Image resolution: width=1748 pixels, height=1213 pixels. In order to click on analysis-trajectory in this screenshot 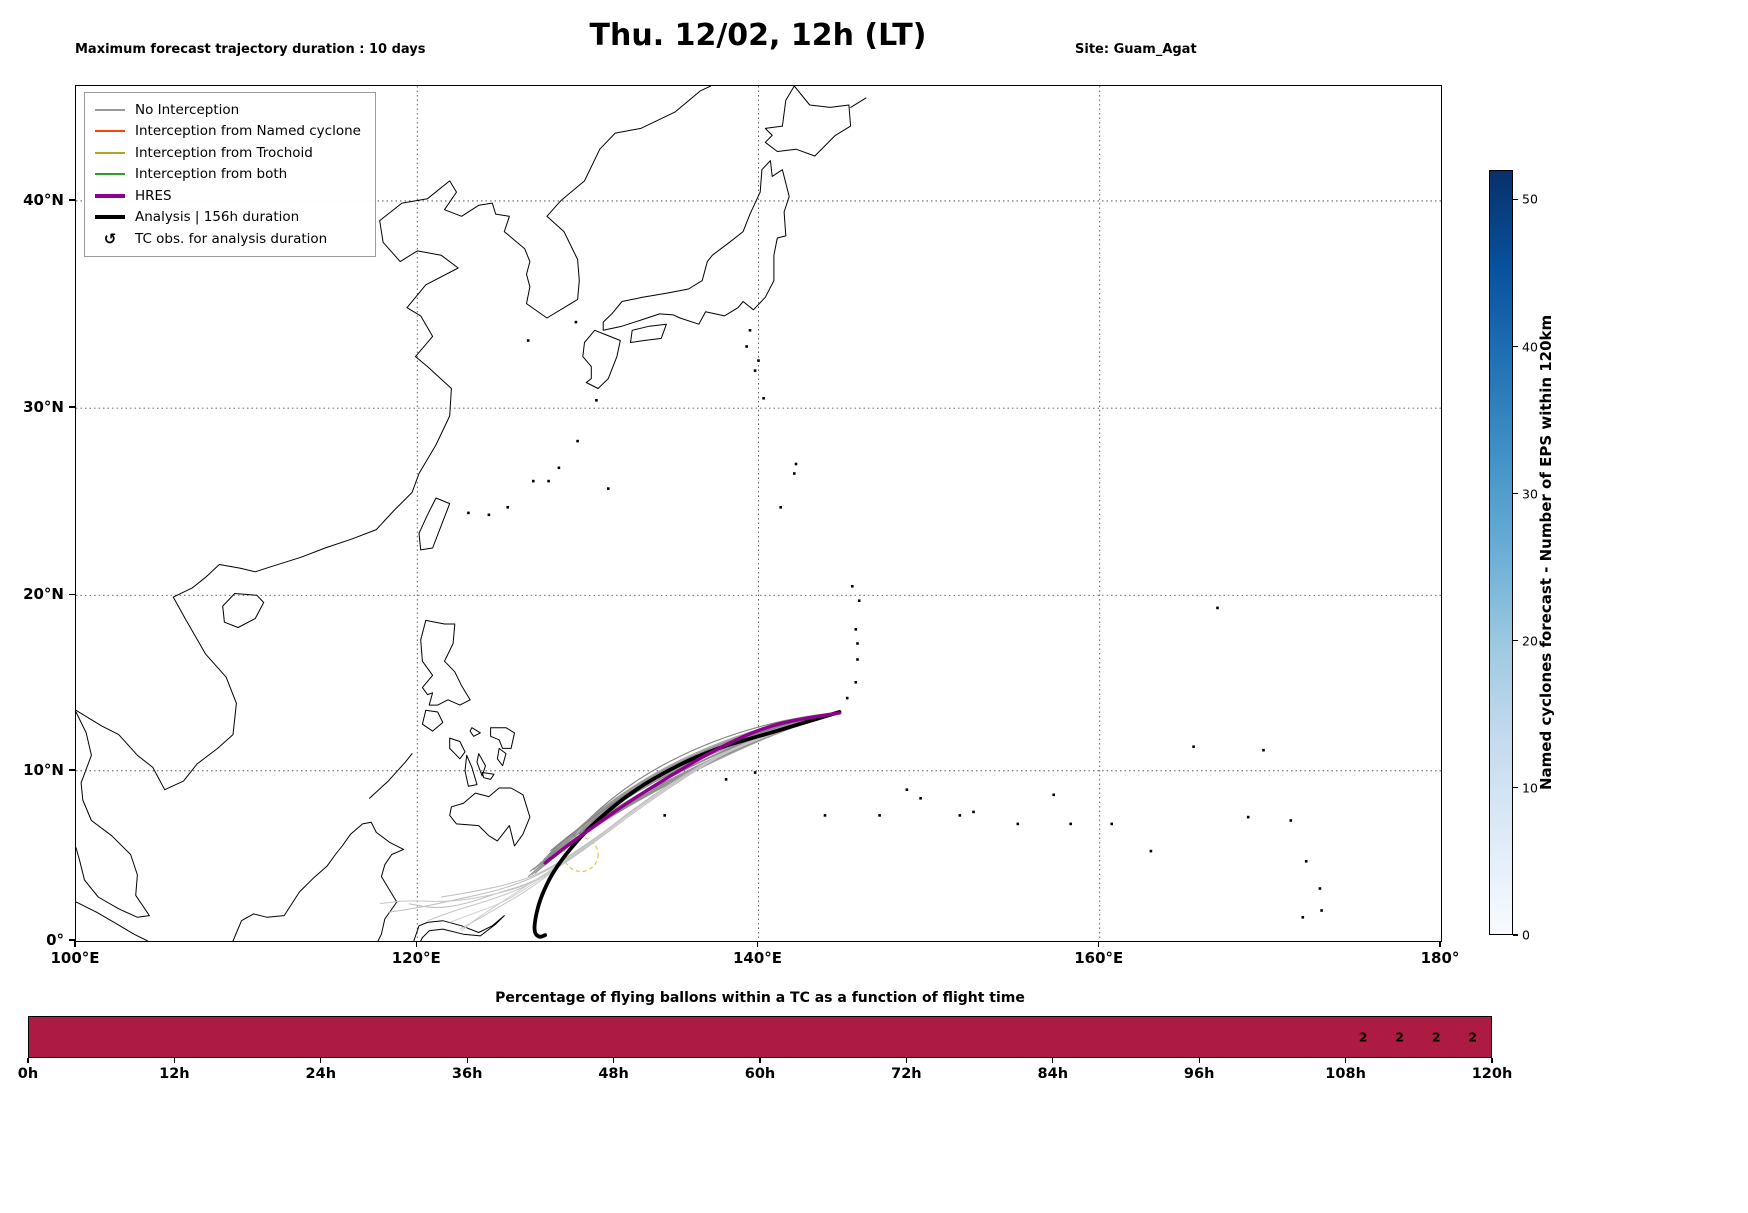, I will do `click(687, 824)`.